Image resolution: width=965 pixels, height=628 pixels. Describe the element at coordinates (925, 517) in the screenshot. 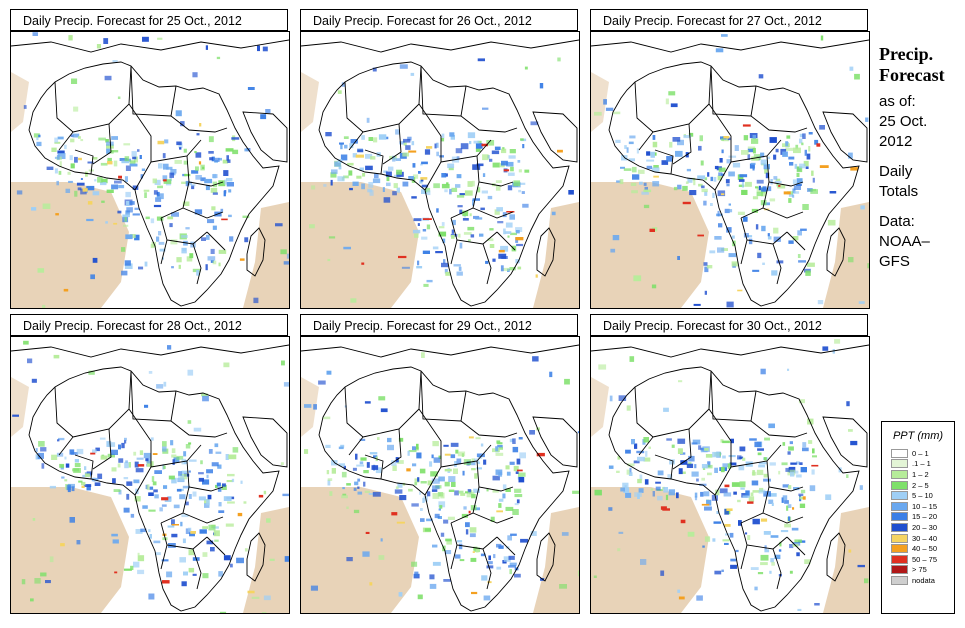

I see `legend-label: 15 – 20` at that location.